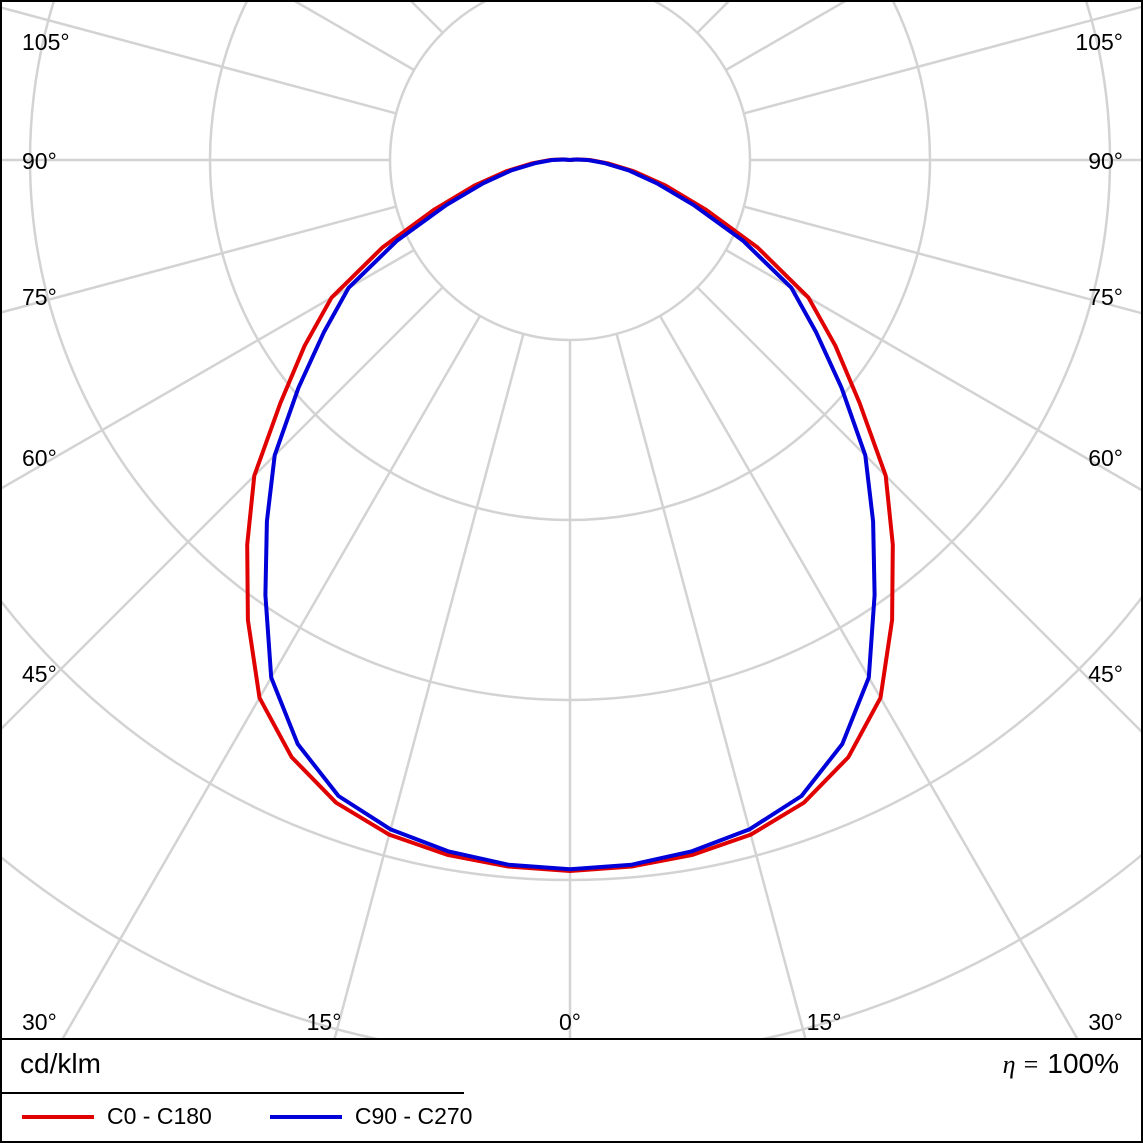  I want to click on legend-item-c0: C0 - C180, so click(117, 1116).